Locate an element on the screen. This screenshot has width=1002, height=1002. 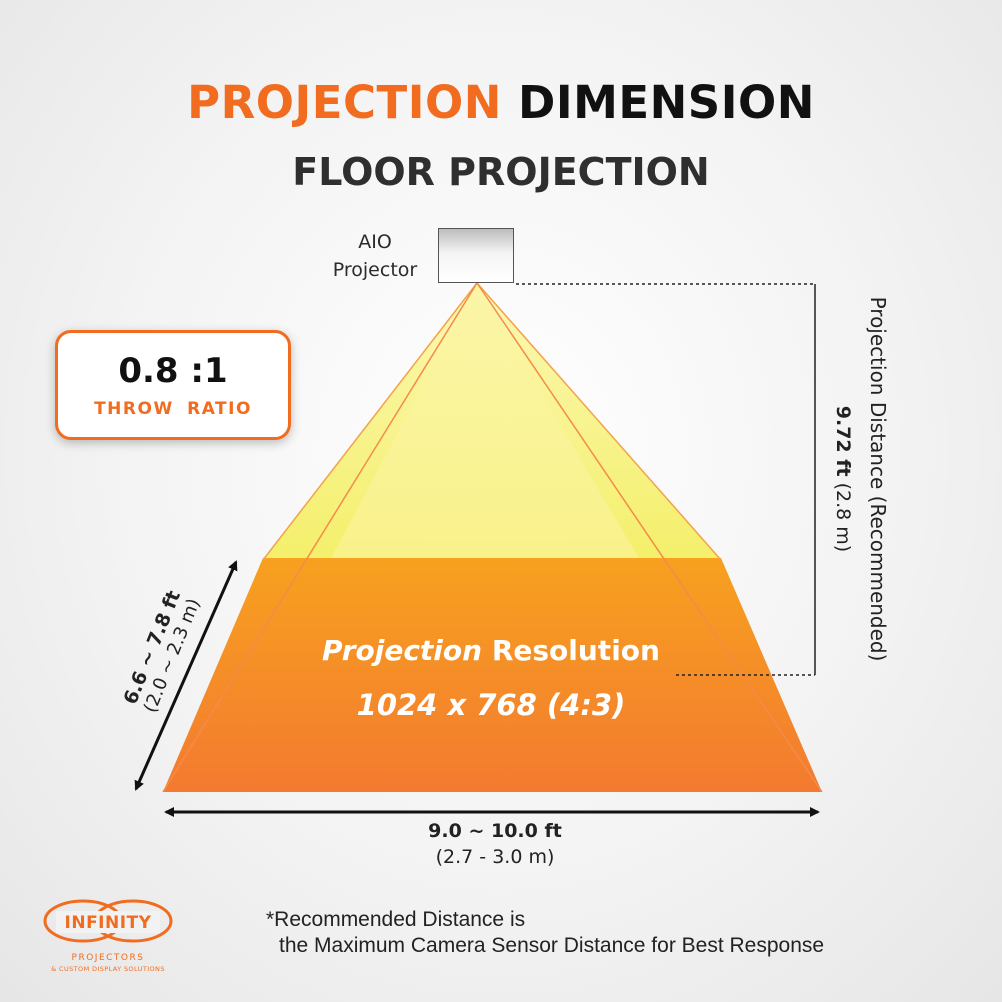
distance-ft: 9.72 ft is located at coordinates (843, 441).